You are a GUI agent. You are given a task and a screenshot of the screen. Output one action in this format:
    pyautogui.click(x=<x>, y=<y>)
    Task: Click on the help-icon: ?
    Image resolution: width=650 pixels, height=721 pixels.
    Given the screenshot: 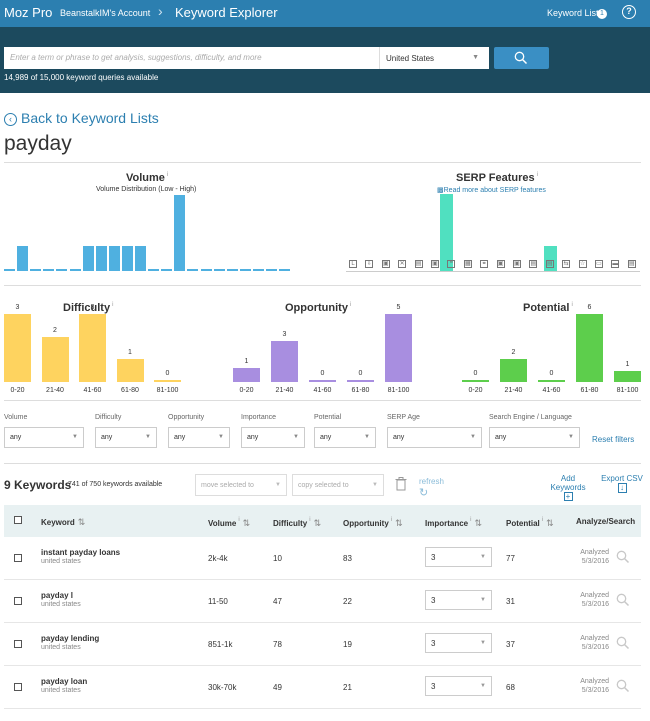 What is the action you would take?
    pyautogui.click(x=629, y=12)
    